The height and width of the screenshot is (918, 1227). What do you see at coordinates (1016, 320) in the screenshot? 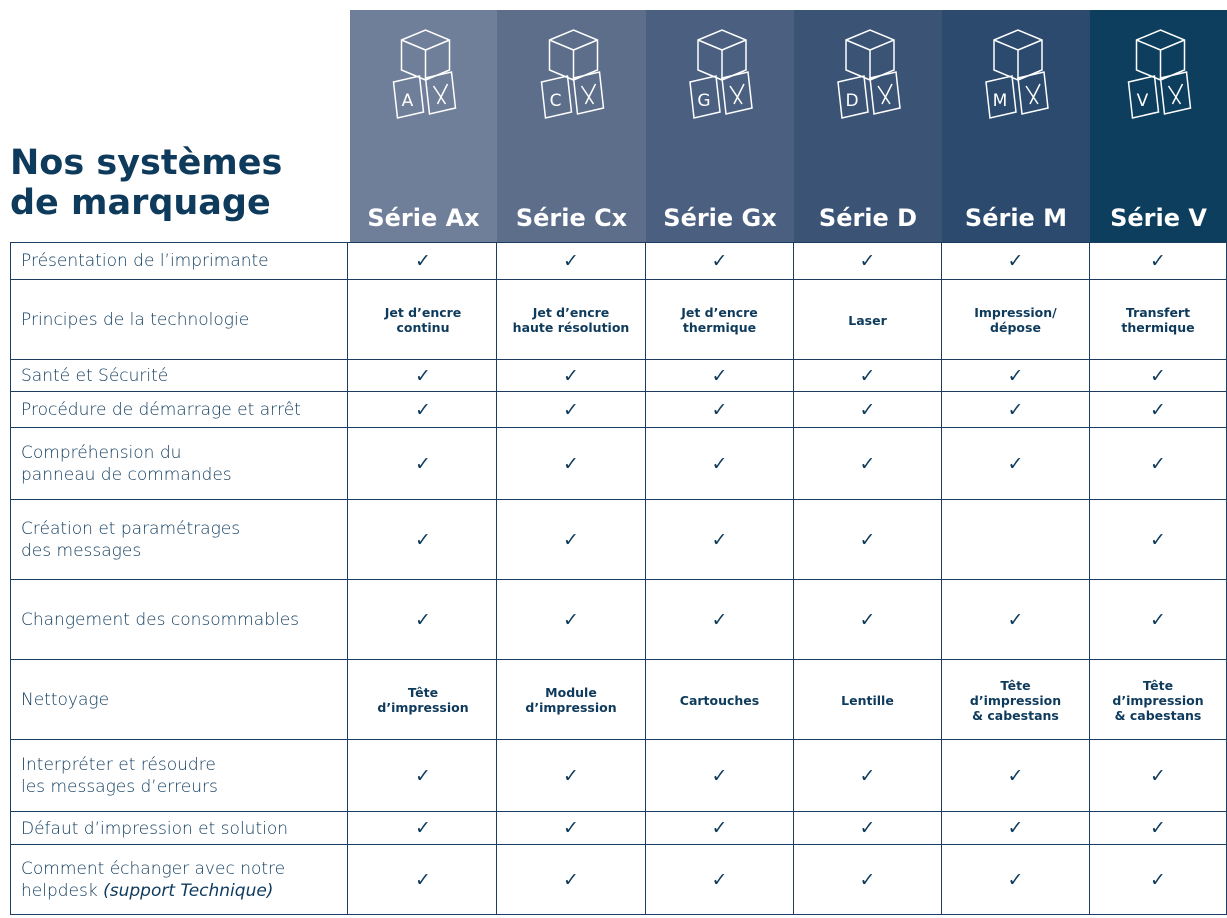
I see `cell: Impression/ dépose` at bounding box center [1016, 320].